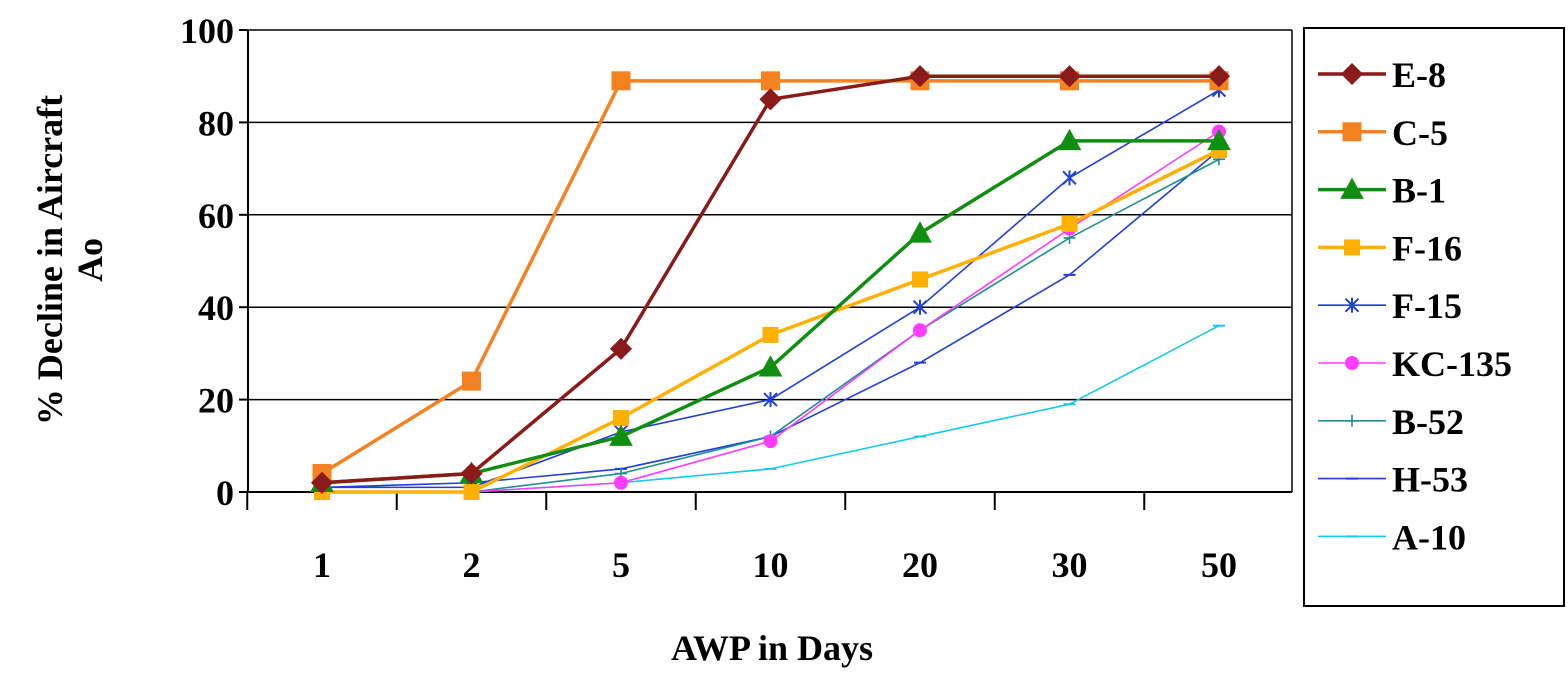  Describe the element at coordinates (621, 565) in the screenshot. I see `x-tick-label: 5` at that location.